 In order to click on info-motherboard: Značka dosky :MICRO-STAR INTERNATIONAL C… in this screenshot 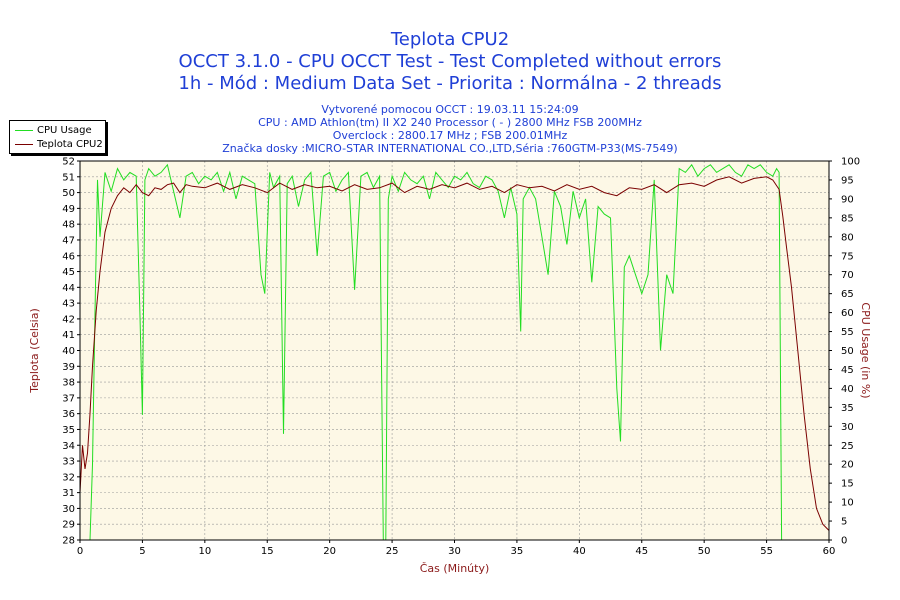, I will do `click(450, 148)`.